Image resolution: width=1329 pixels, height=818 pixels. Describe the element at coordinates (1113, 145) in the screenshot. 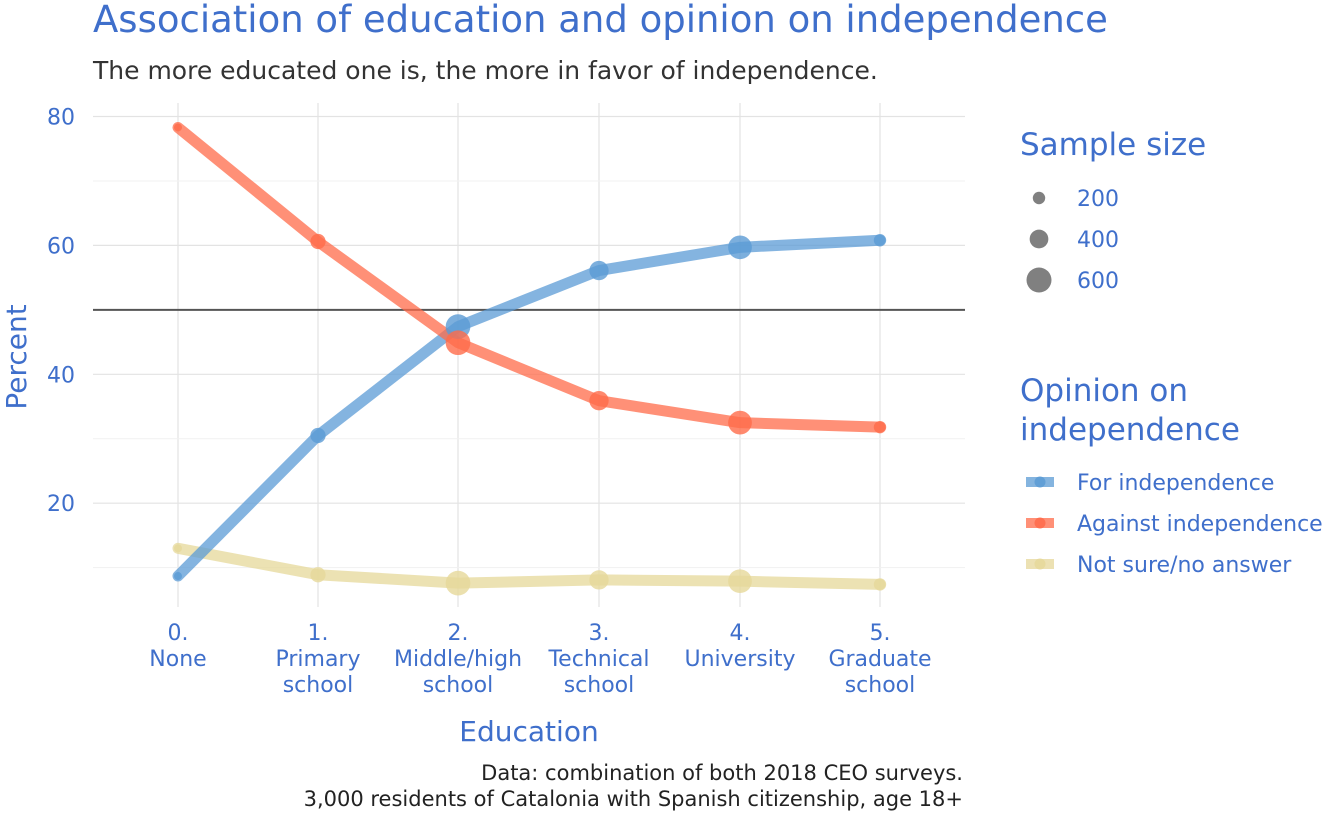

I see `size-legend-title: Sample size` at that location.